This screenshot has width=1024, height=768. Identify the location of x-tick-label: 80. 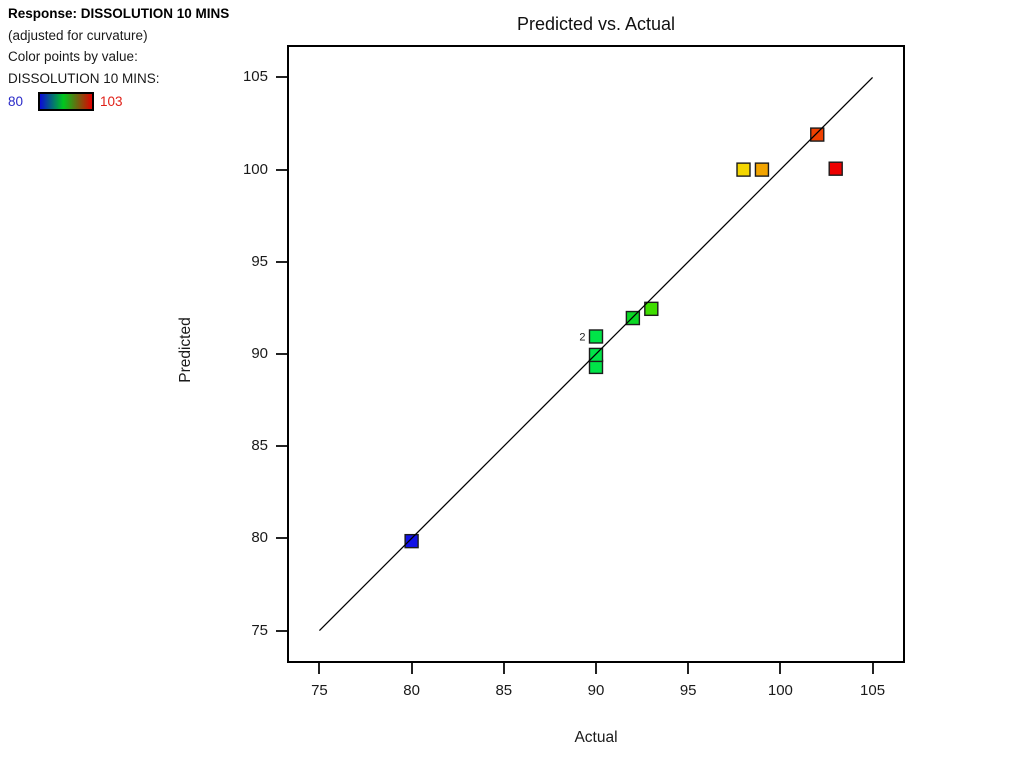
(411, 690).